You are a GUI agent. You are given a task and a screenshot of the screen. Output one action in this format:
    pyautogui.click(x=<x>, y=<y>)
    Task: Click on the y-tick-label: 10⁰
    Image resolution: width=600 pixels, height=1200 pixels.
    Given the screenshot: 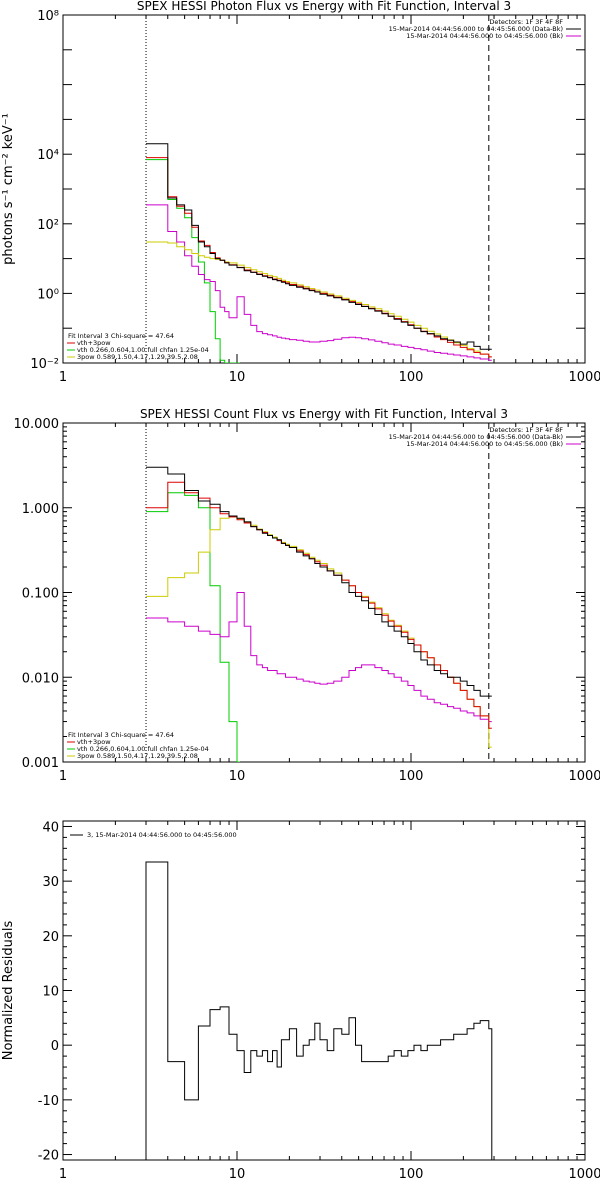 What is the action you would take?
    pyautogui.click(x=48, y=294)
    